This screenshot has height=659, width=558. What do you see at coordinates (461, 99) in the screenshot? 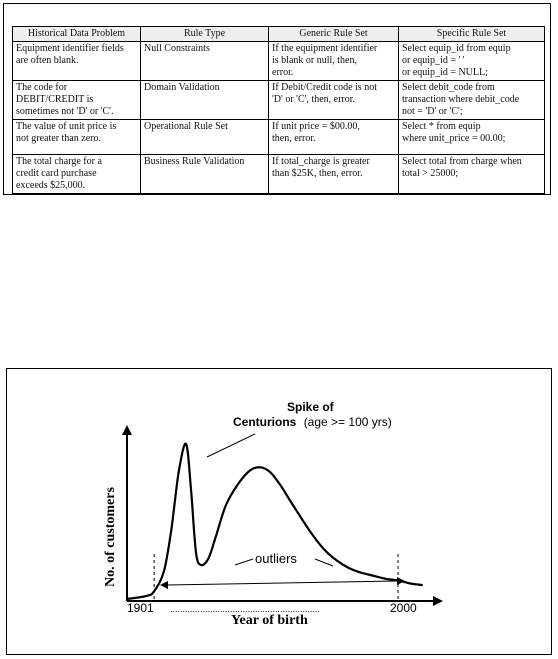
I see `cell-text-line: transaction where debit_code` at bounding box center [461, 99].